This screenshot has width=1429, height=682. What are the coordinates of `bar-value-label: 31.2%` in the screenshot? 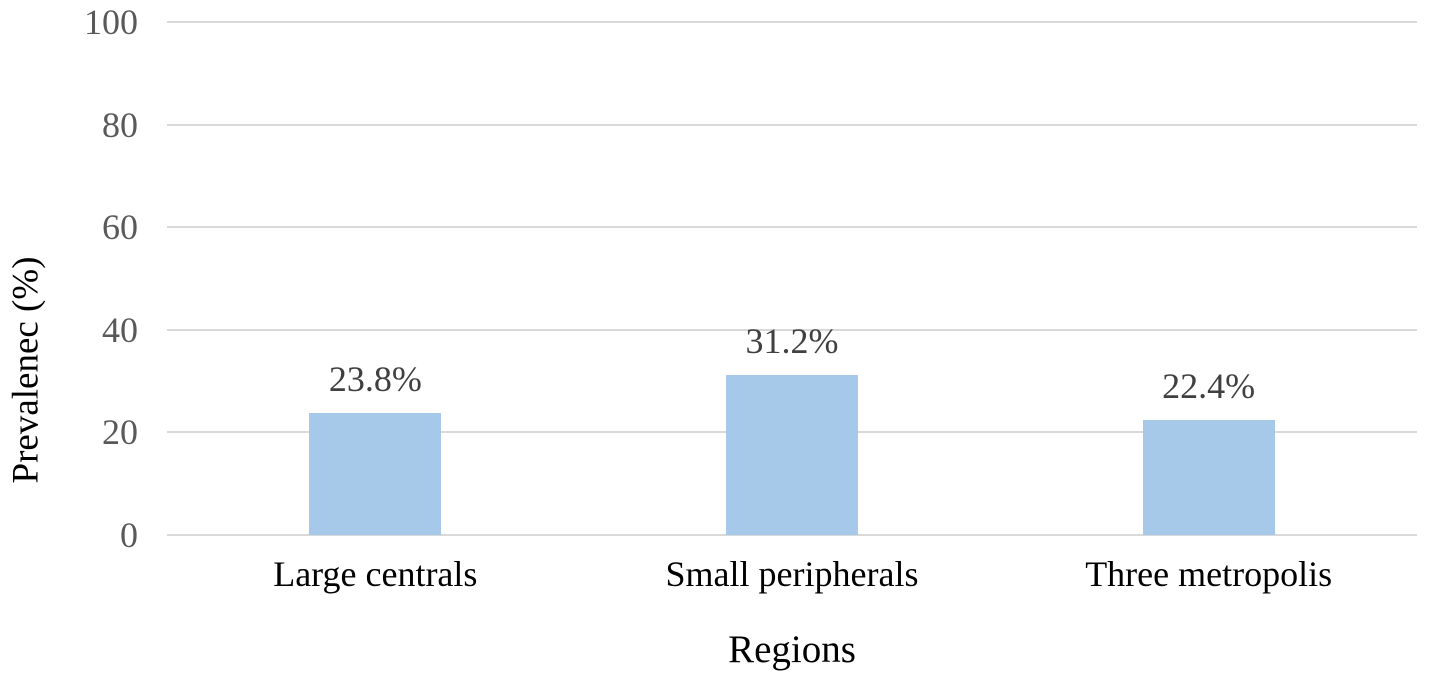 It's located at (792, 340).